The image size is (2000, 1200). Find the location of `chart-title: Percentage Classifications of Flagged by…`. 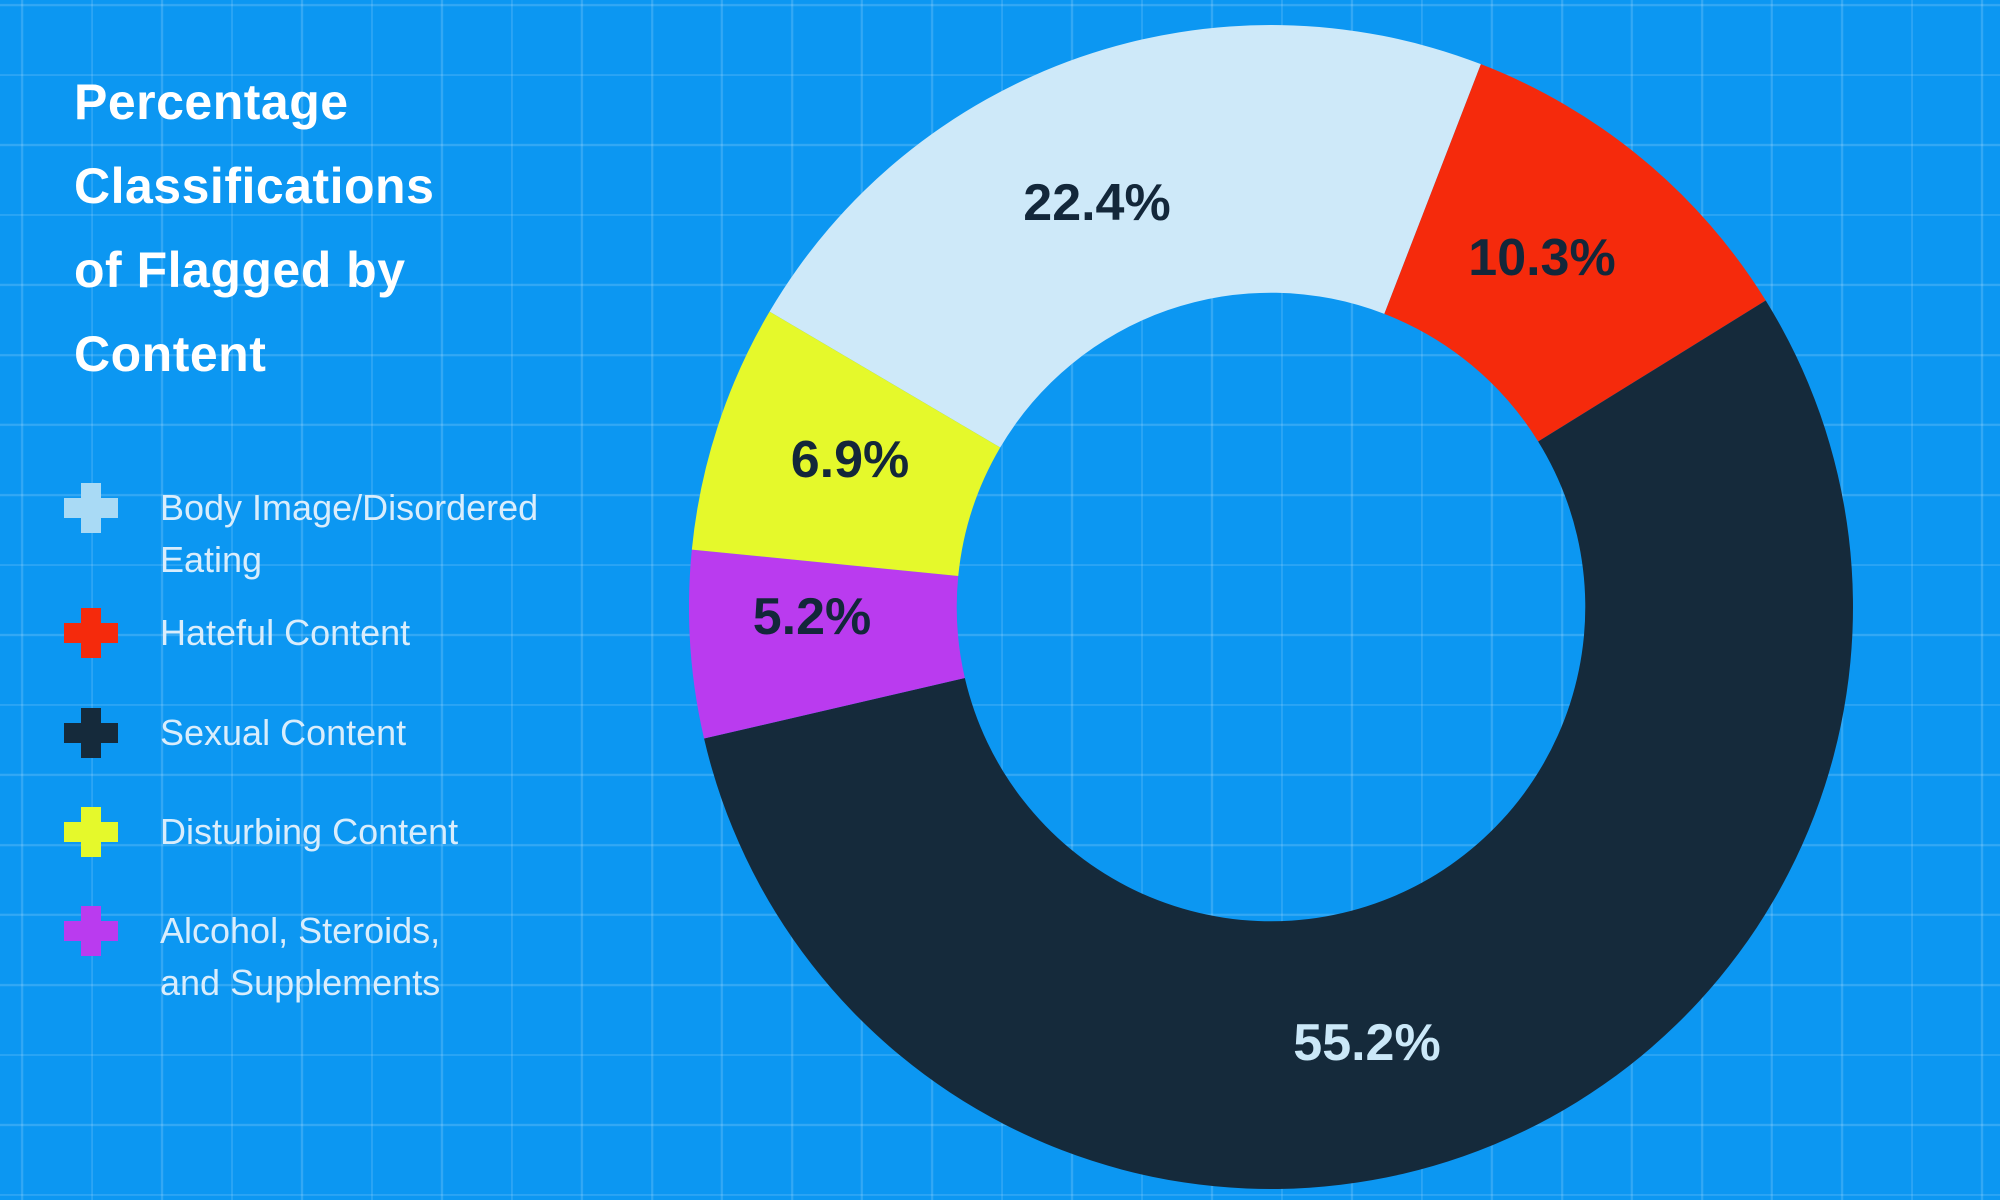

chart-title: Percentage Classifications of Flagged by… is located at coordinates (254, 228).